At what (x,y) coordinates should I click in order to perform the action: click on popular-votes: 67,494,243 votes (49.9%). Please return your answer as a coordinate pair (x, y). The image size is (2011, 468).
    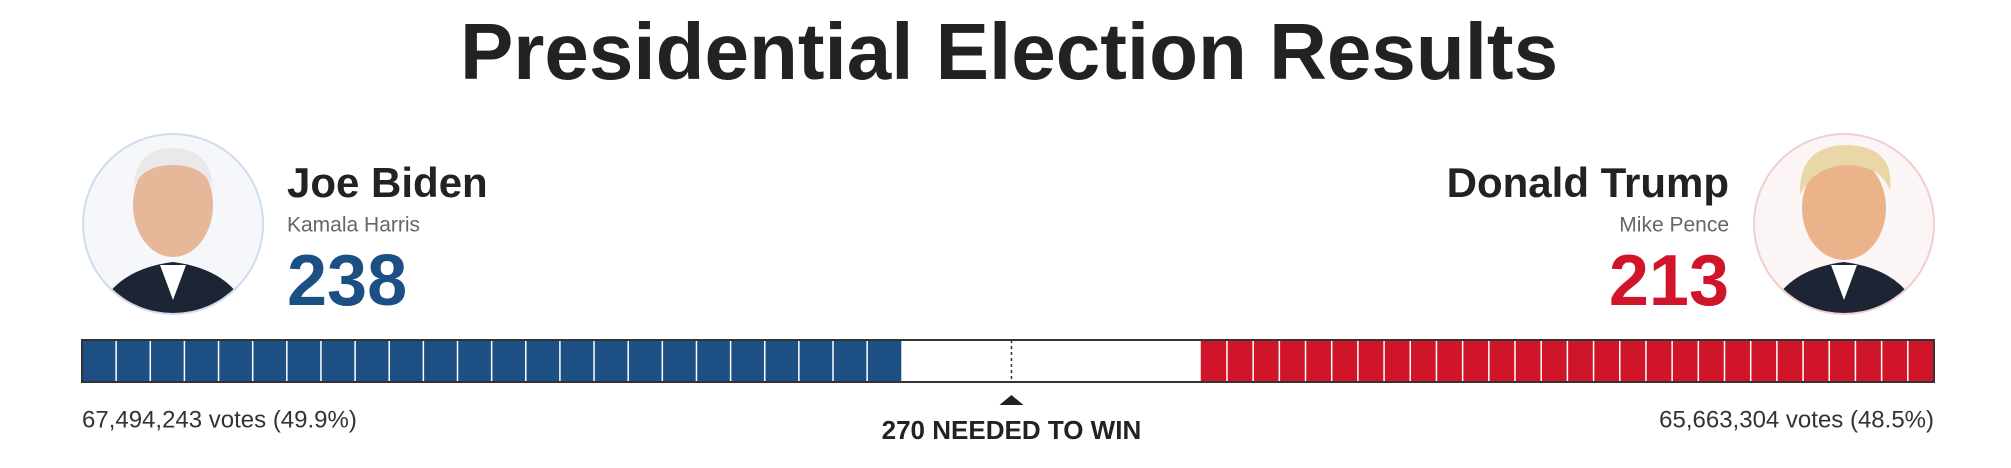
    Looking at the image, I should click on (219, 419).